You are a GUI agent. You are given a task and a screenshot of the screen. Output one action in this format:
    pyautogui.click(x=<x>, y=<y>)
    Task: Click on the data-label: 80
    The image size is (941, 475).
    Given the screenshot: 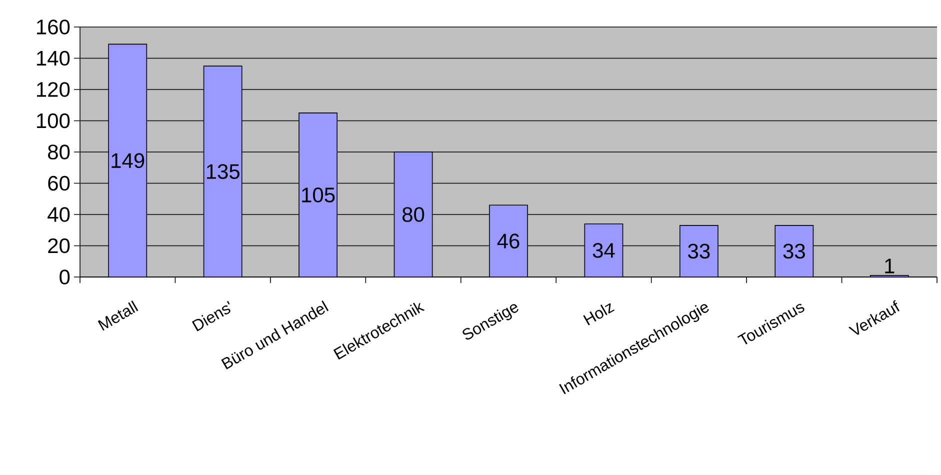 What is the action you would take?
    pyautogui.click(x=413, y=214)
    